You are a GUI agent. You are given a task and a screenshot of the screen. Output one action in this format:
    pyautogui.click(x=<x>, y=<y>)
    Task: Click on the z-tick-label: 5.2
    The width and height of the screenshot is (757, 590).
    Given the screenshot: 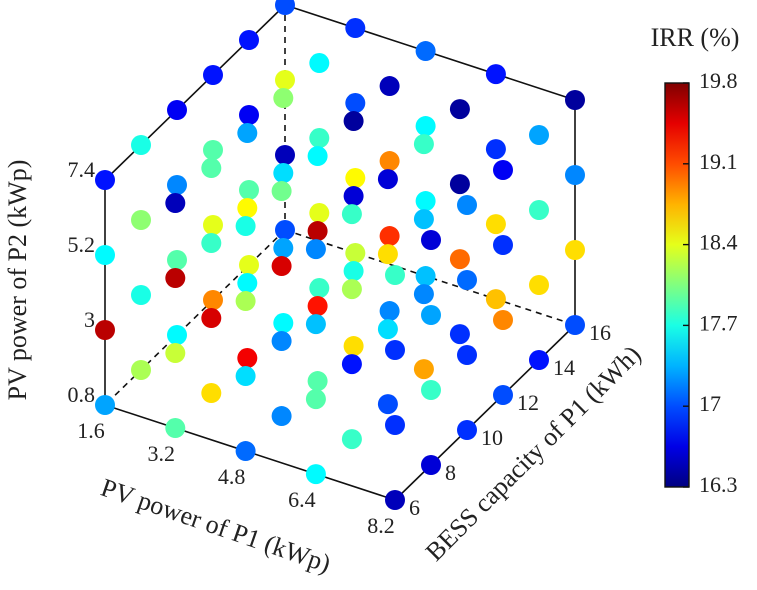 What is the action you would take?
    pyautogui.click(x=82, y=244)
    